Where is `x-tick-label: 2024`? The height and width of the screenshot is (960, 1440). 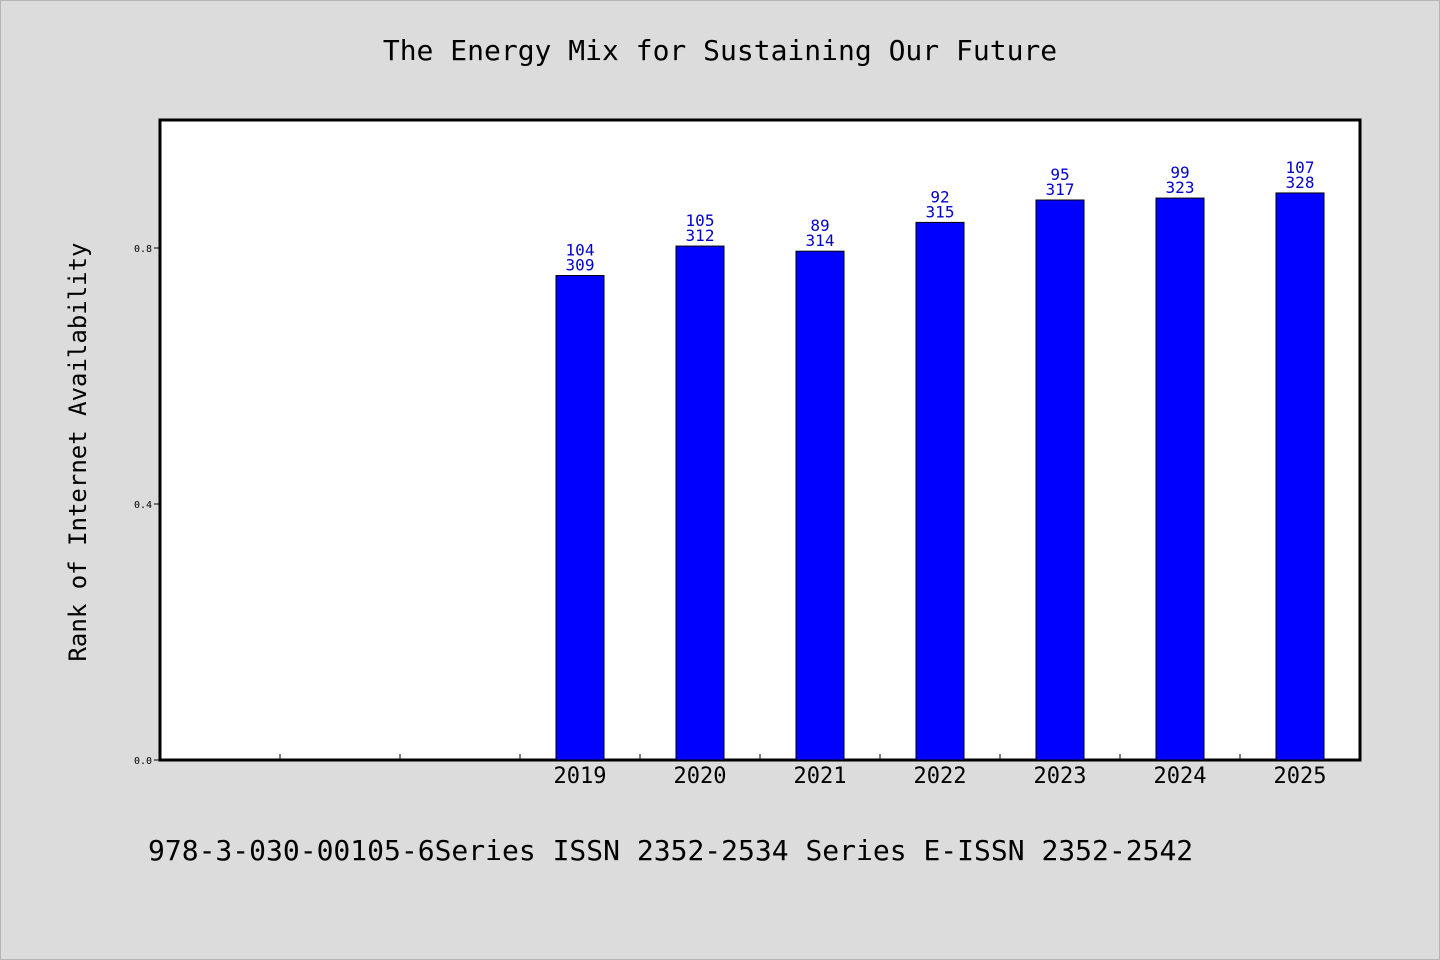 x-tick-label: 2024 is located at coordinates (1180, 776).